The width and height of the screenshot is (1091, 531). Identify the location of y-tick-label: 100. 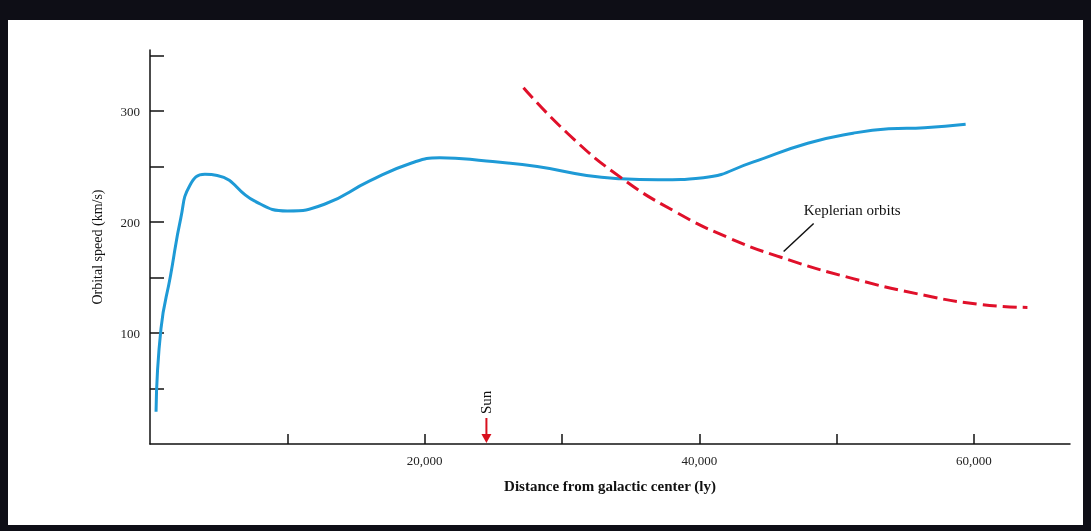
(130, 333).